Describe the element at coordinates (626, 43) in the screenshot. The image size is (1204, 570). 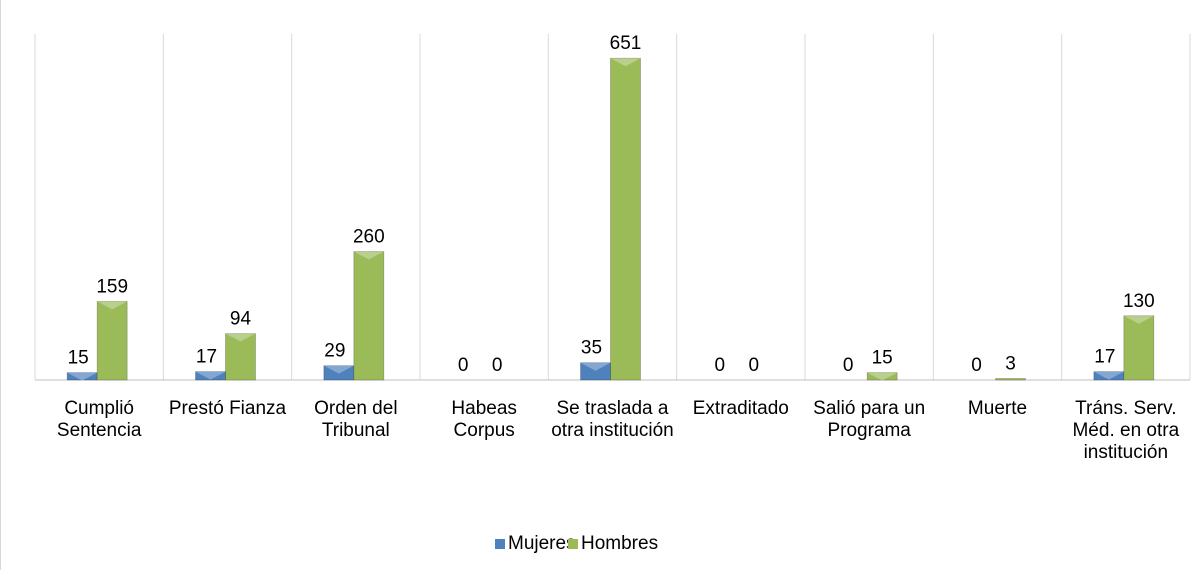
I see `data-label: 651` at that location.